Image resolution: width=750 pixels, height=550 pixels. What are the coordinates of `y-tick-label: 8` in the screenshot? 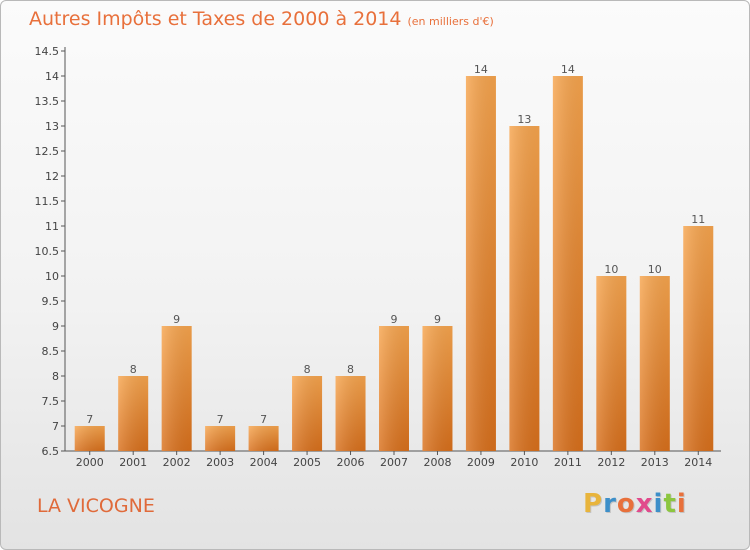 It's located at (55, 376).